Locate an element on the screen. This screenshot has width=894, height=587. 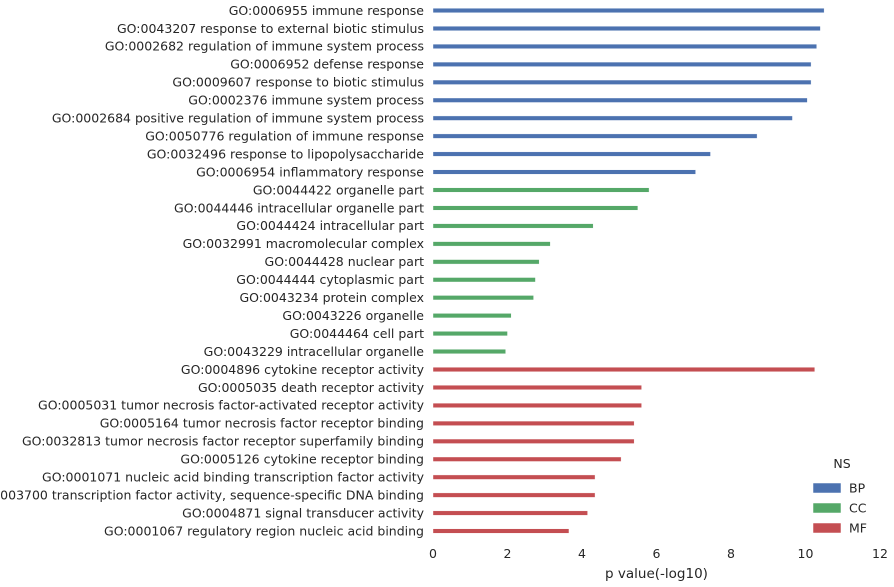
category-label: GO:0006955 immune response is located at coordinates (327, 10).